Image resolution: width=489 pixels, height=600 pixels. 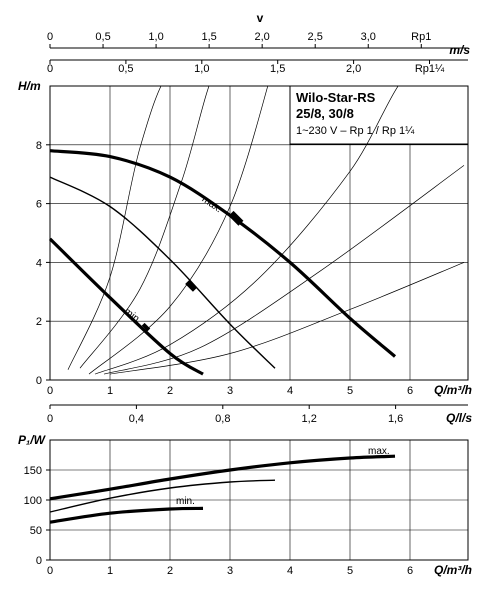 I want to click on head-x-tick-label: 1, so click(x=110, y=391).